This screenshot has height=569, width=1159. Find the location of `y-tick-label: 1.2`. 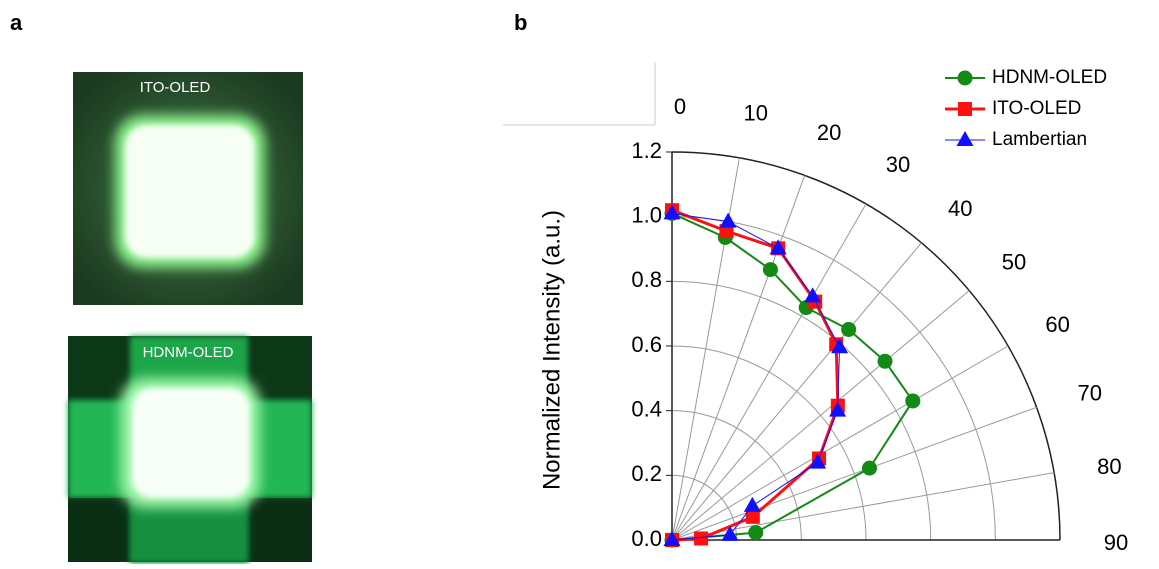

y-tick-label: 1.2 is located at coordinates (646, 150).